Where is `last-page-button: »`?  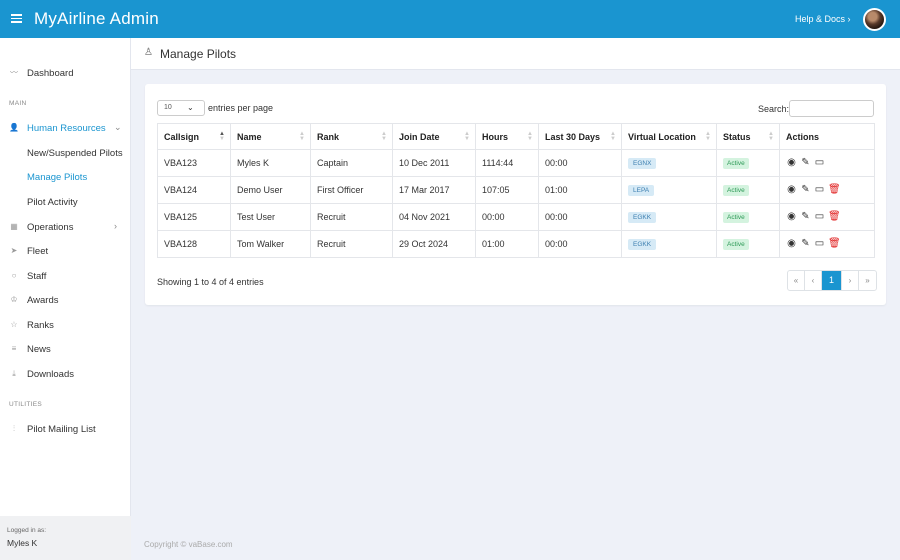 last-page-button: » is located at coordinates (867, 280).